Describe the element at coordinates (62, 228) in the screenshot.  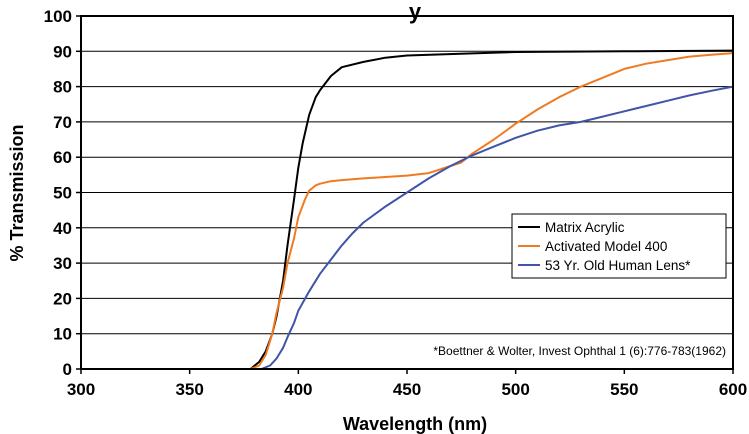
I see `y-tick-label: 40` at that location.